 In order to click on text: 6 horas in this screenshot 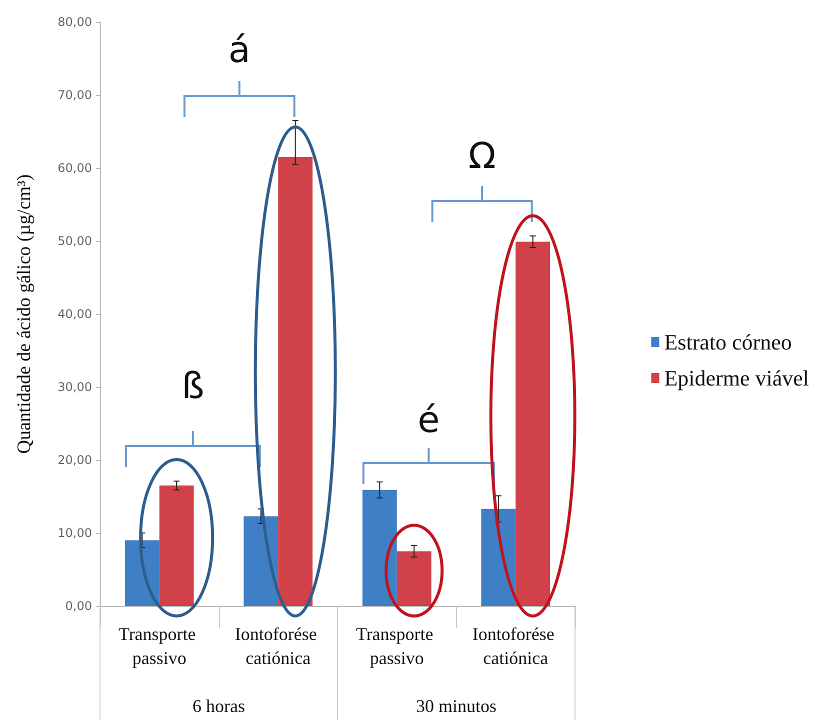, I will do `click(218, 706)`.